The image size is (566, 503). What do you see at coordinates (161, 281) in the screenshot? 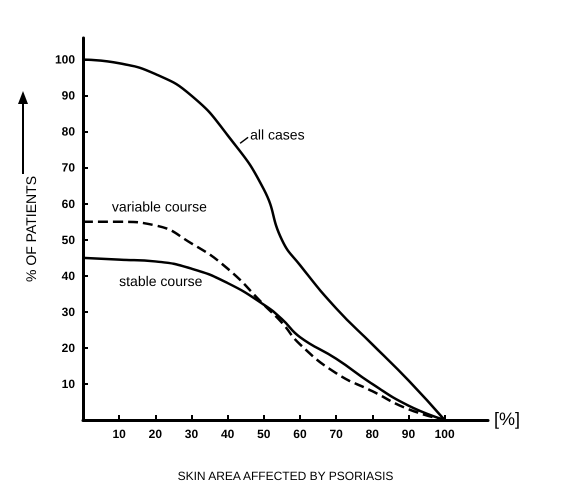
I see `series-label: stable course` at bounding box center [161, 281].